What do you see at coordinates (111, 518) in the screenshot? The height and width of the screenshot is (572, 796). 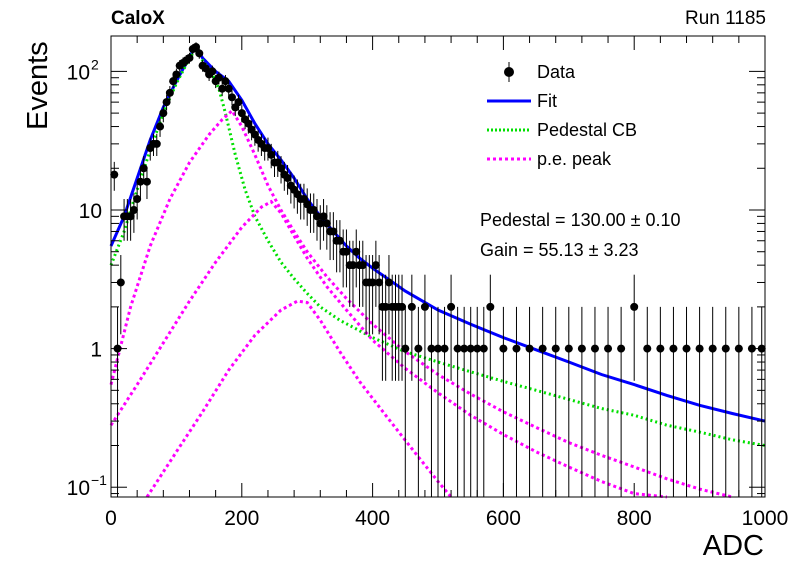 I see `x-tick-label: 0` at bounding box center [111, 518].